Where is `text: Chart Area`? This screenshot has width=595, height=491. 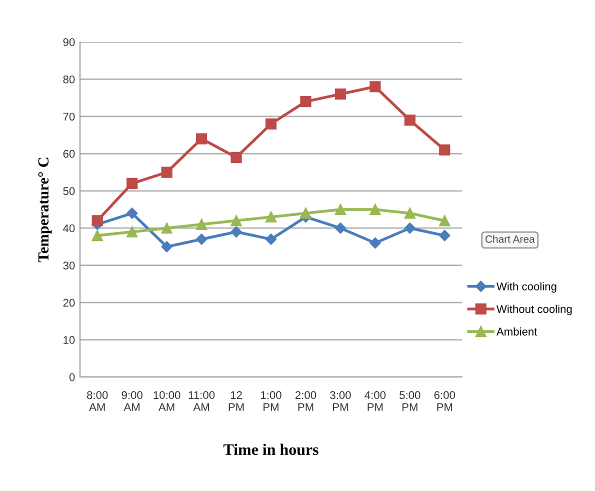 text: Chart Area is located at coordinates (510, 239).